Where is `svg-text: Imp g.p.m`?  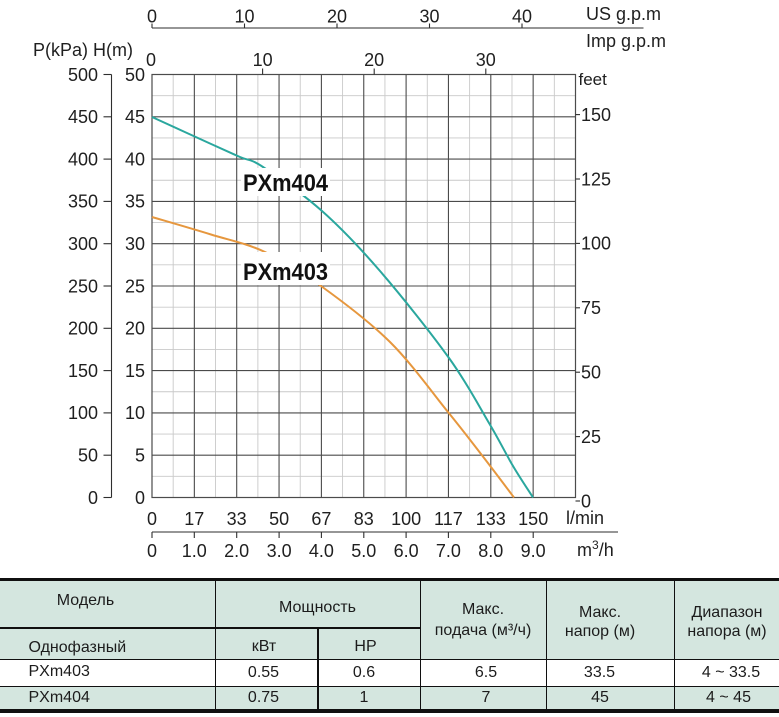
svg-text: Imp g.p.m is located at coordinates (626, 41).